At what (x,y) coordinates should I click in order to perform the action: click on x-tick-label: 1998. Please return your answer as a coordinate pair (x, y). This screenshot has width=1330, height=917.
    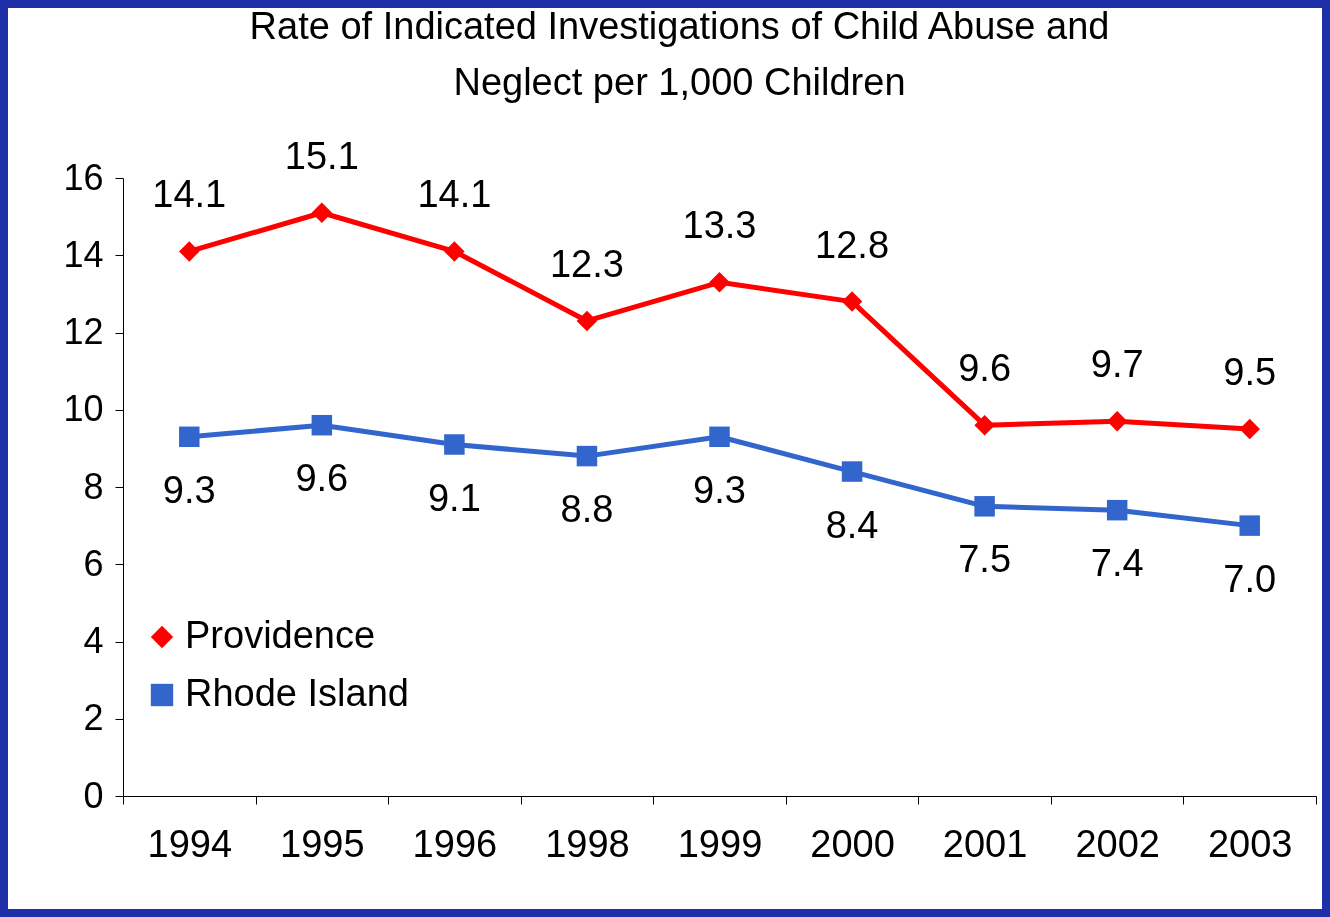
    Looking at the image, I should click on (587, 843).